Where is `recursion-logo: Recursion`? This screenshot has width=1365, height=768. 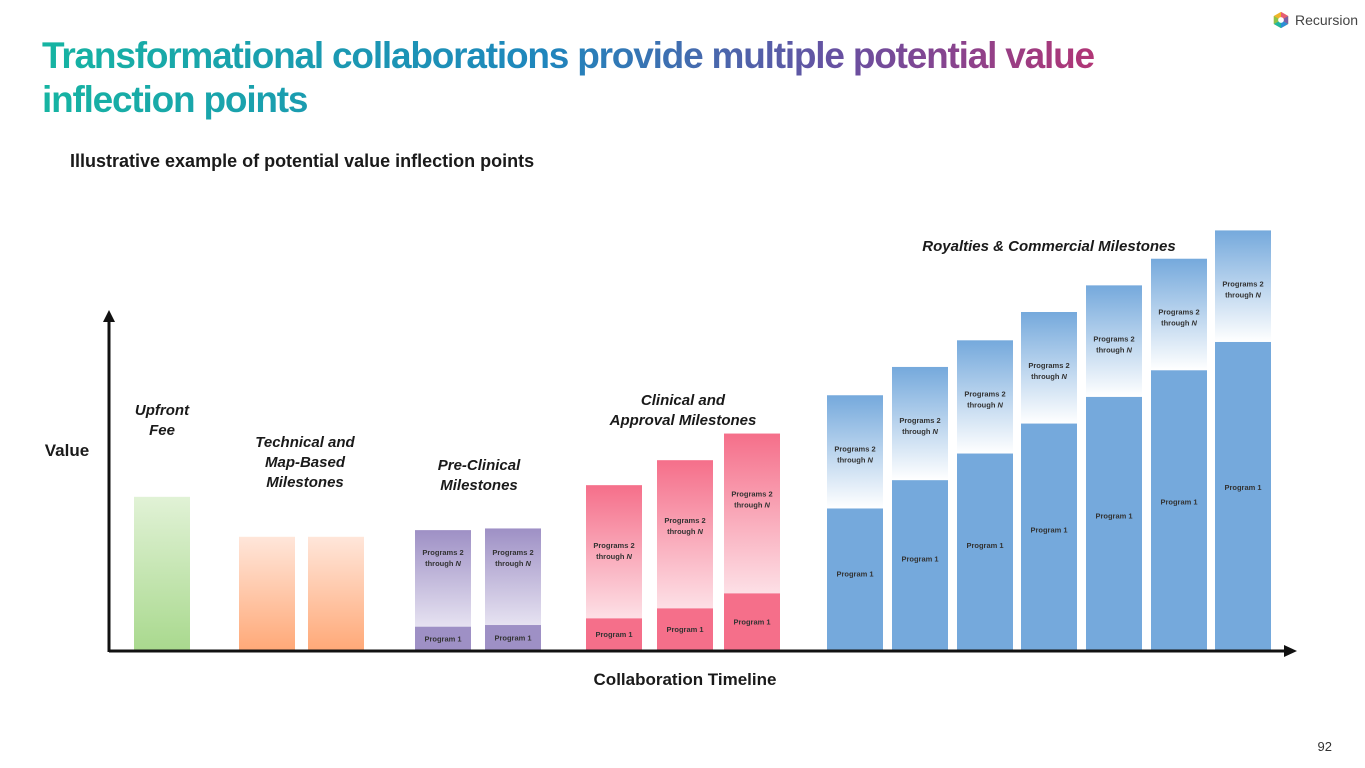
recursion-logo: Recursion is located at coordinates (1315, 20).